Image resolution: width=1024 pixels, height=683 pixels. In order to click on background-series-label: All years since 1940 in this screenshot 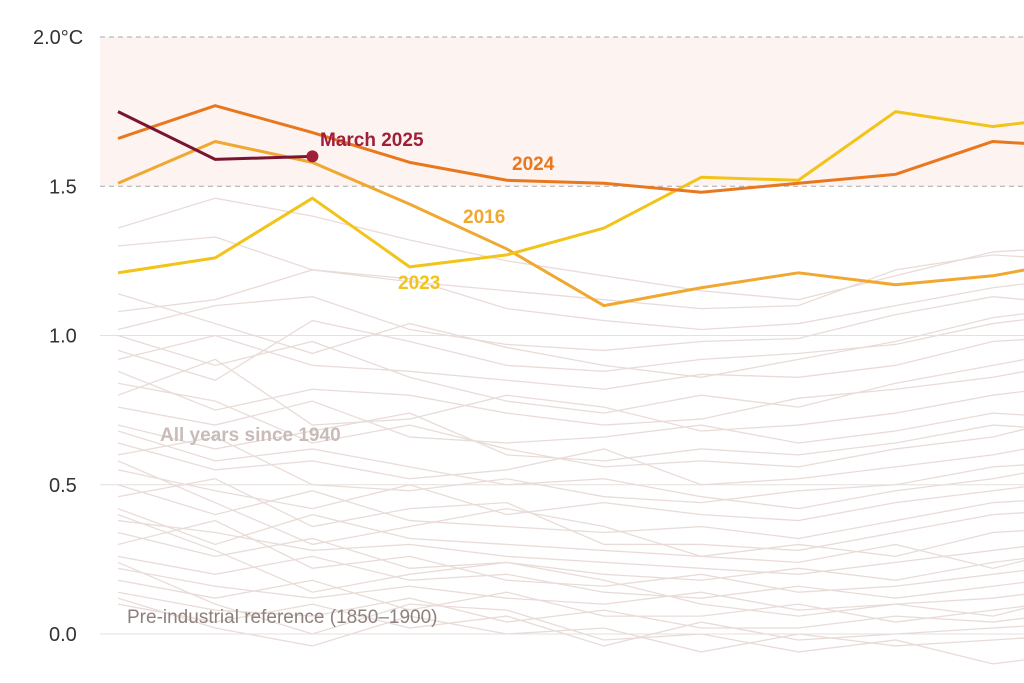, I will do `click(250, 435)`.